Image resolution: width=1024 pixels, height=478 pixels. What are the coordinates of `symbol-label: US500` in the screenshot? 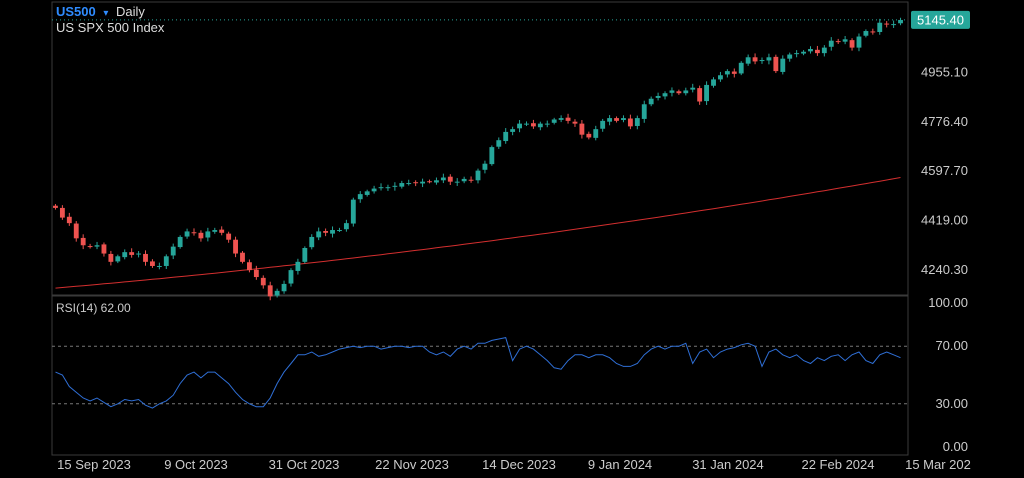 It's located at (76, 11).